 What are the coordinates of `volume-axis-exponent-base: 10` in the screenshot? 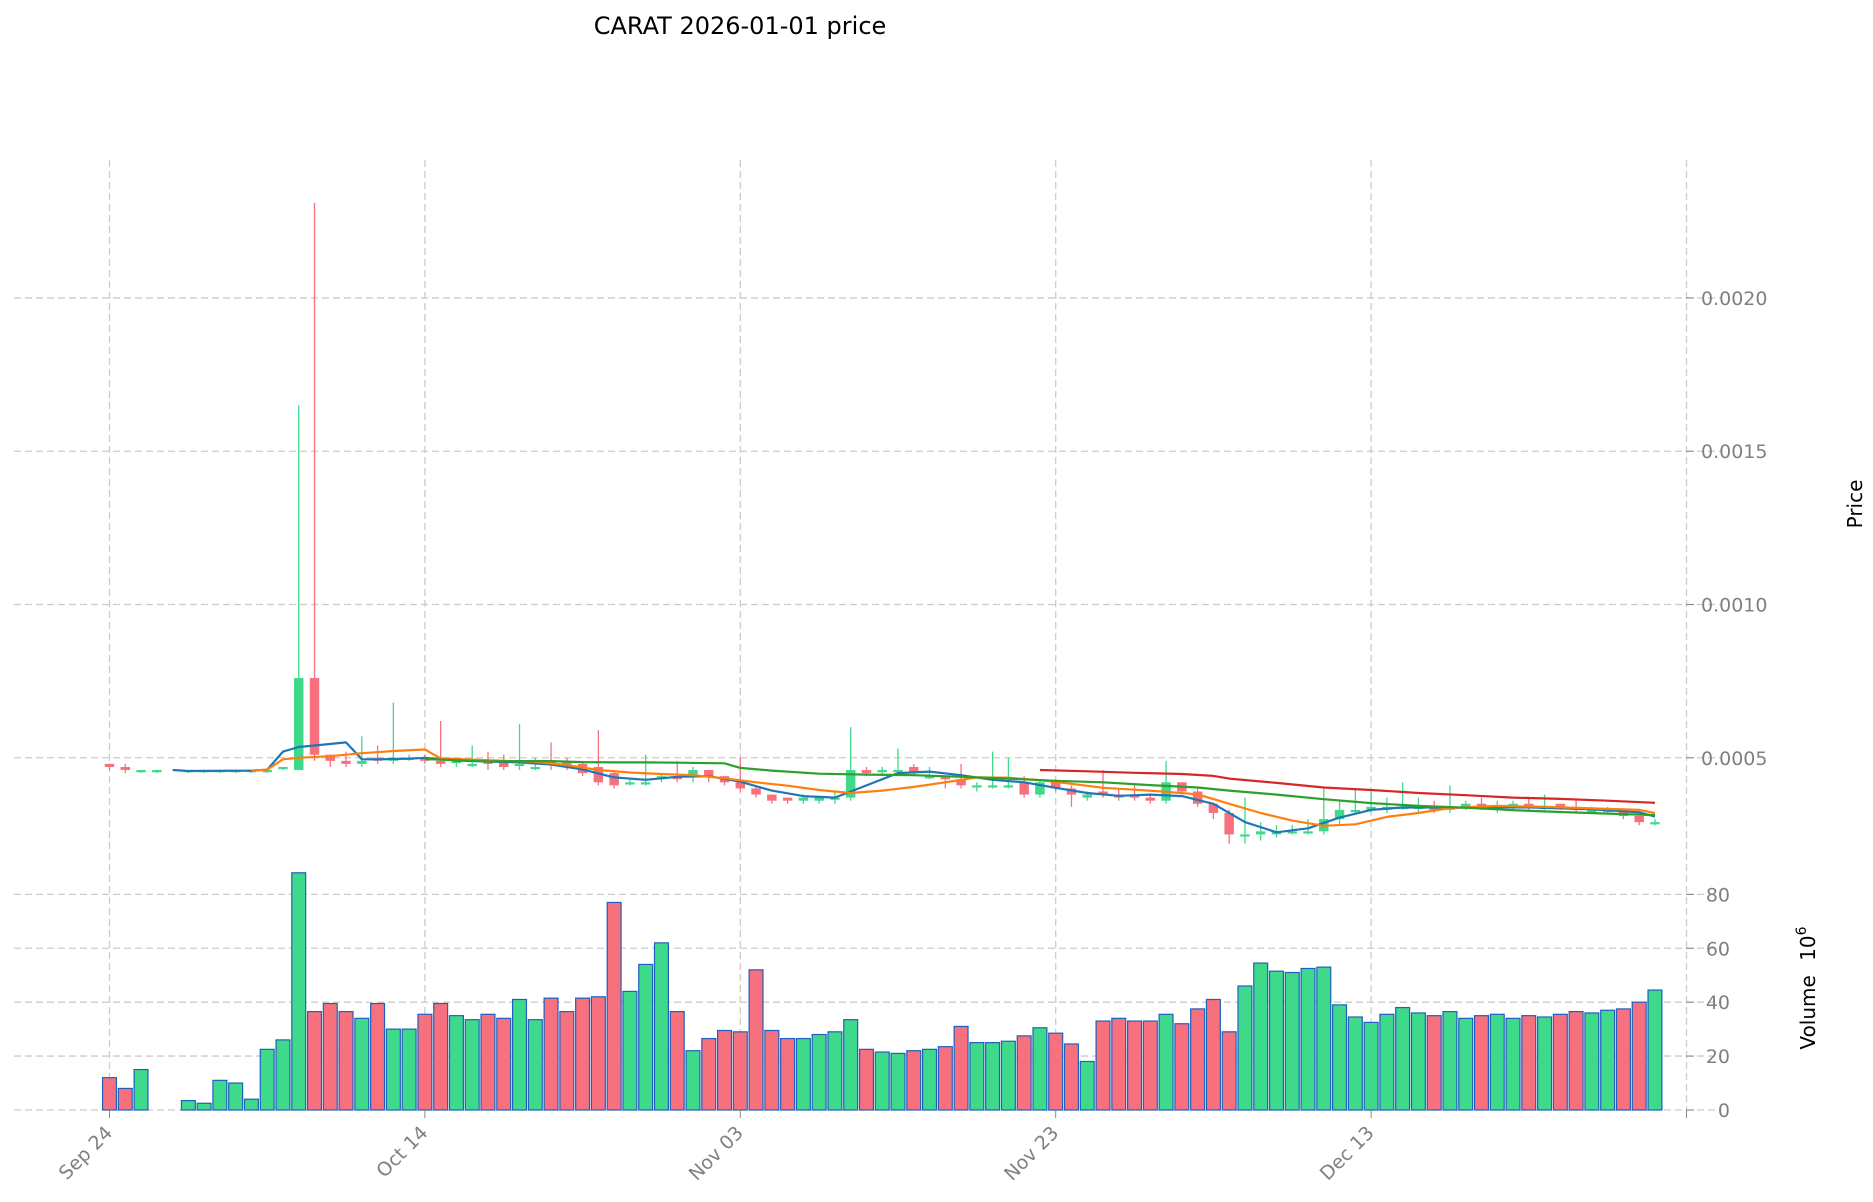 It's located at (1808, 947).